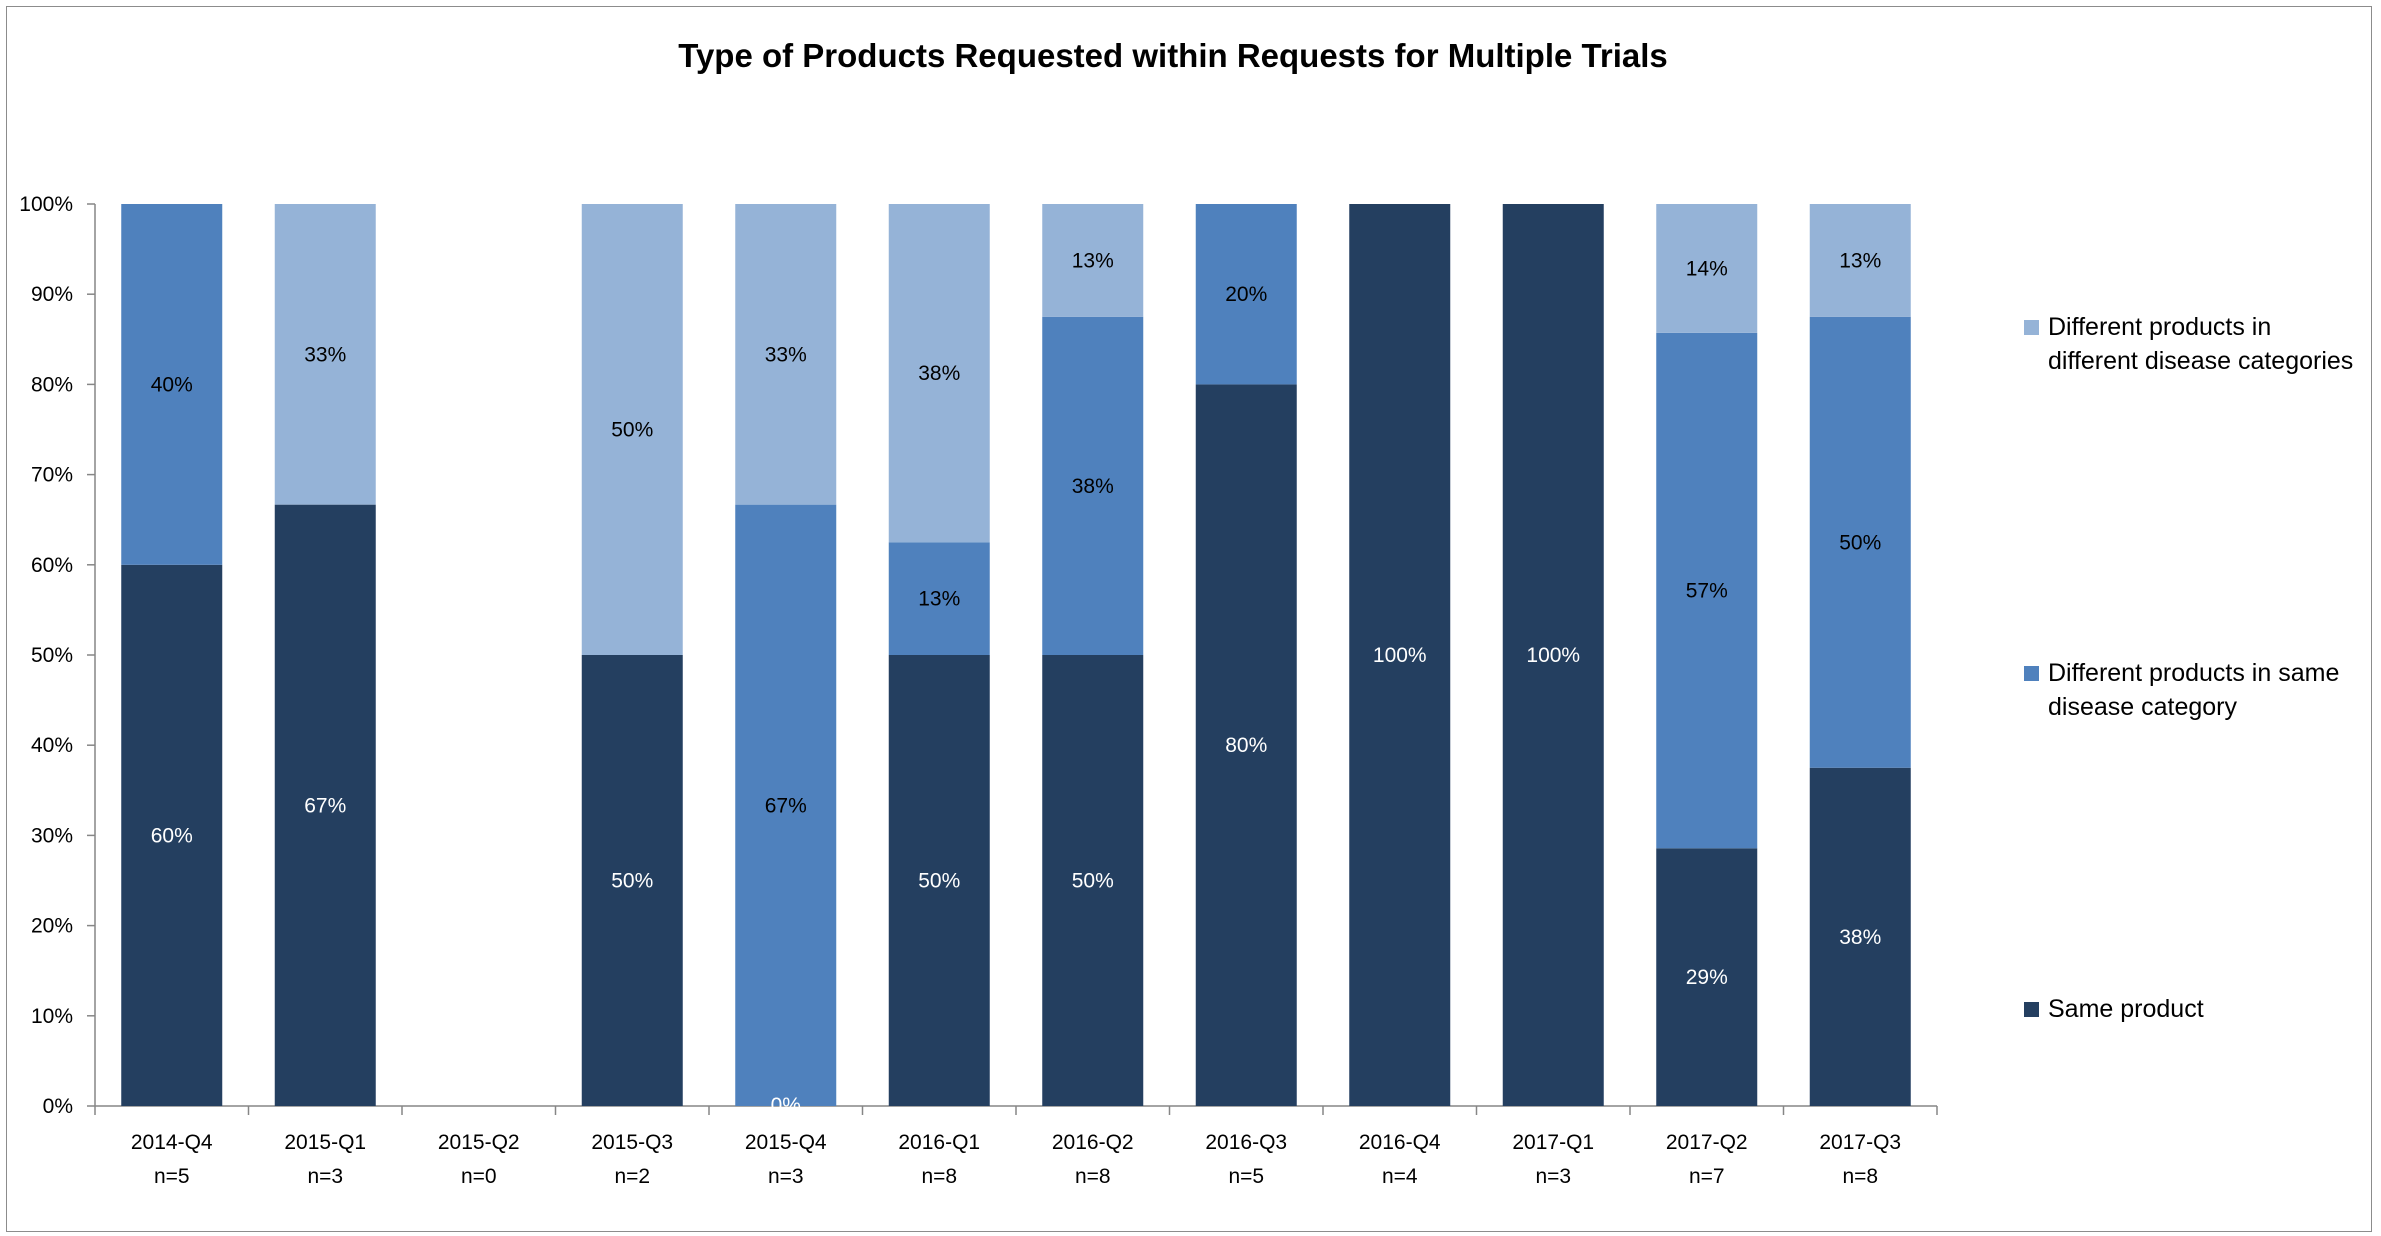  What do you see at coordinates (52, 1016) in the screenshot?
I see `y-tick-label: 10%` at bounding box center [52, 1016].